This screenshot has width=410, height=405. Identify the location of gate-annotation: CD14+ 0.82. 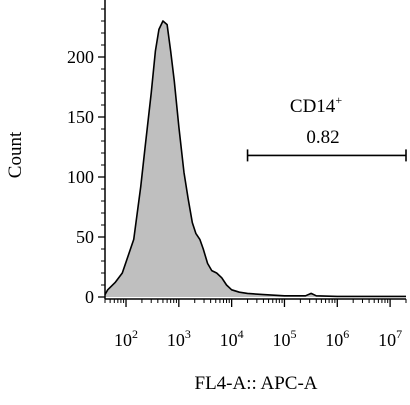
(326, 127).